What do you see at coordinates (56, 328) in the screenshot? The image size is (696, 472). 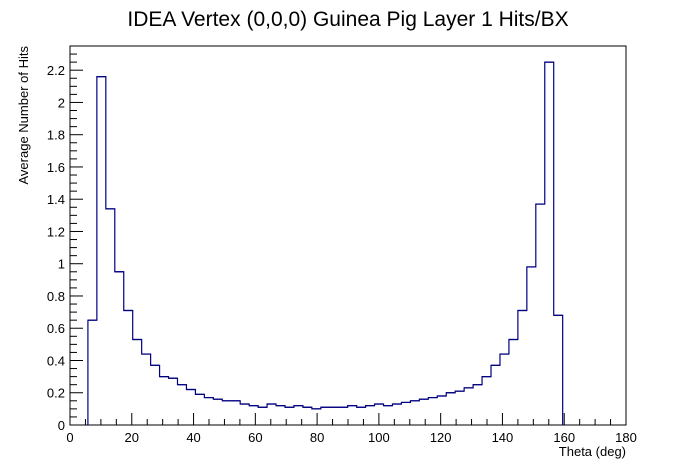 I see `y-tick-label: 0.6` at bounding box center [56, 328].